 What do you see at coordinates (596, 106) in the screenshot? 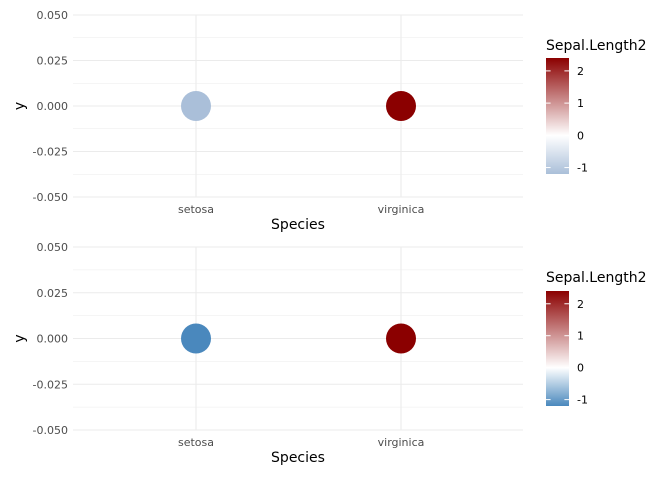
I see `legend-1: Sepal.Length2 2 1 0 -1` at bounding box center [596, 106].